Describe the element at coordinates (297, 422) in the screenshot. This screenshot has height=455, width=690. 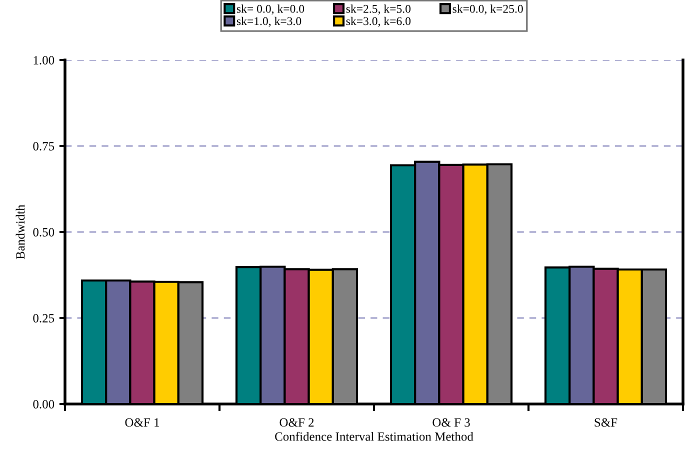
I see `x-tick-label: O&F 2` at that location.